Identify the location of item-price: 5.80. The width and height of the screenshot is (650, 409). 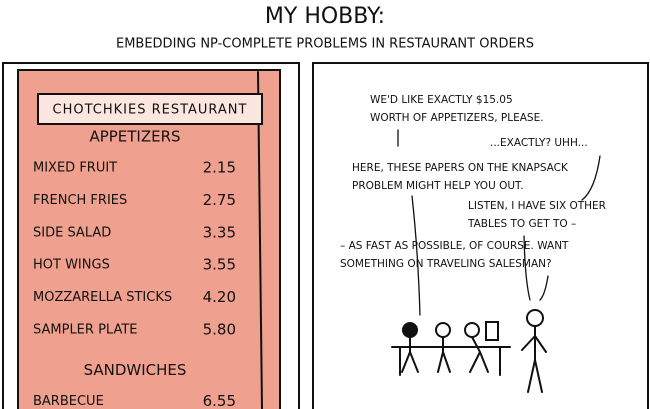
(219, 330).